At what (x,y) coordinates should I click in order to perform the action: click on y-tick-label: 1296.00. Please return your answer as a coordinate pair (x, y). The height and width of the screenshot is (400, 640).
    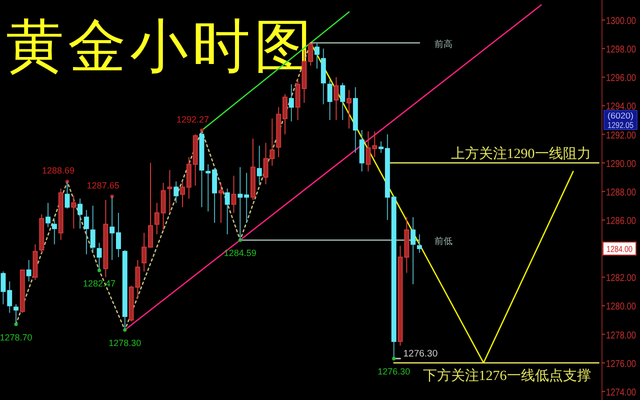
    Looking at the image, I should click on (623, 78).